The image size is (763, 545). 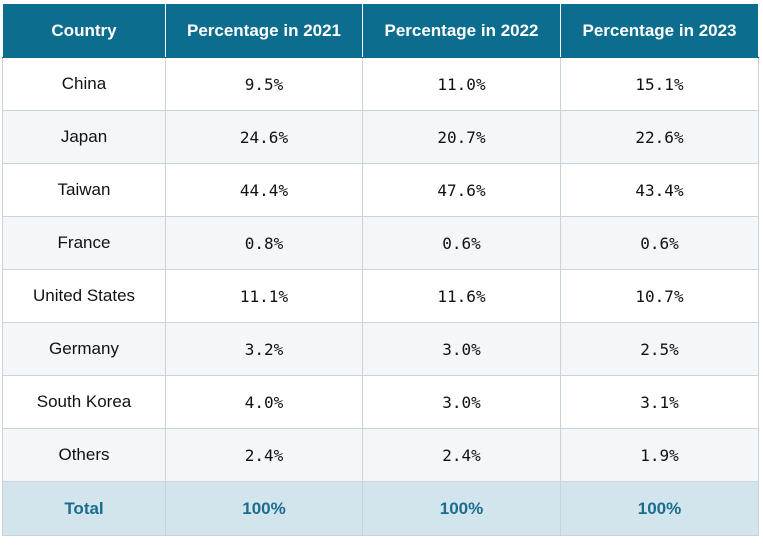 What do you see at coordinates (84, 30) in the screenshot?
I see `column-header-country: Country` at bounding box center [84, 30].